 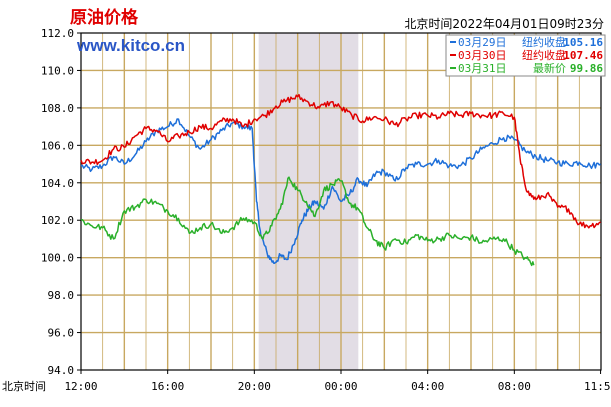 I want to click on legend-series-label: 最新价, so click(x=549, y=68).